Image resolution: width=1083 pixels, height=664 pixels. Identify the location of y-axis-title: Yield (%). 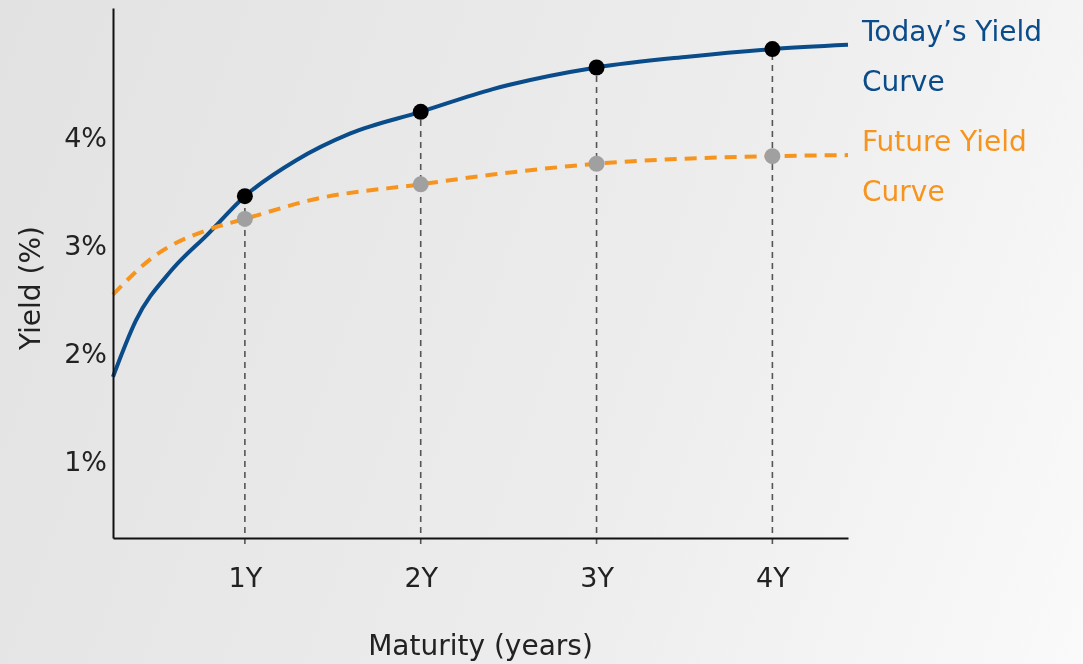
(30, 288).